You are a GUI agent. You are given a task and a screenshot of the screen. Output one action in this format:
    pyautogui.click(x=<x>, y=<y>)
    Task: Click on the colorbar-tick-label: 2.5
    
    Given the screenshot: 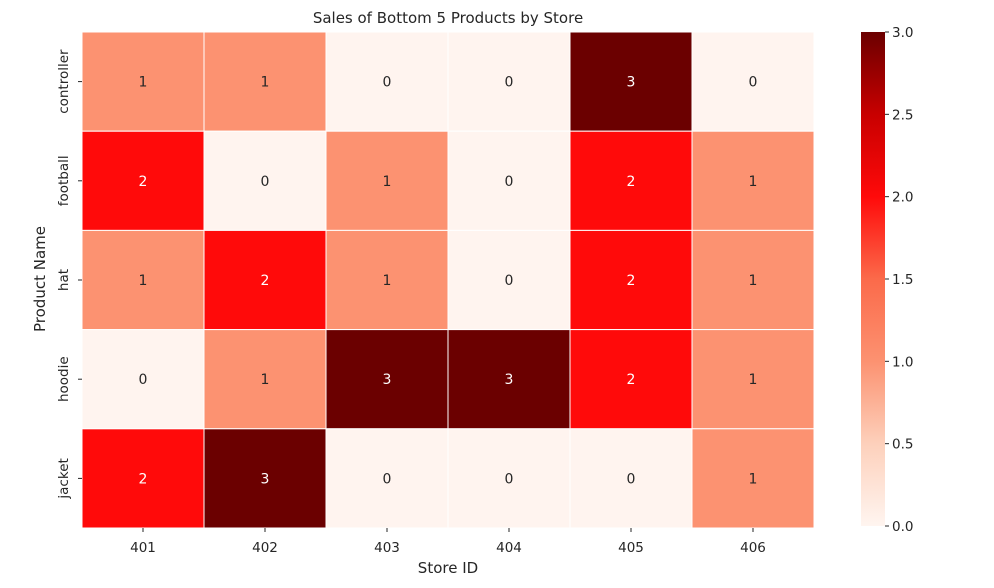 What is the action you would take?
    pyautogui.click(x=902, y=115)
    